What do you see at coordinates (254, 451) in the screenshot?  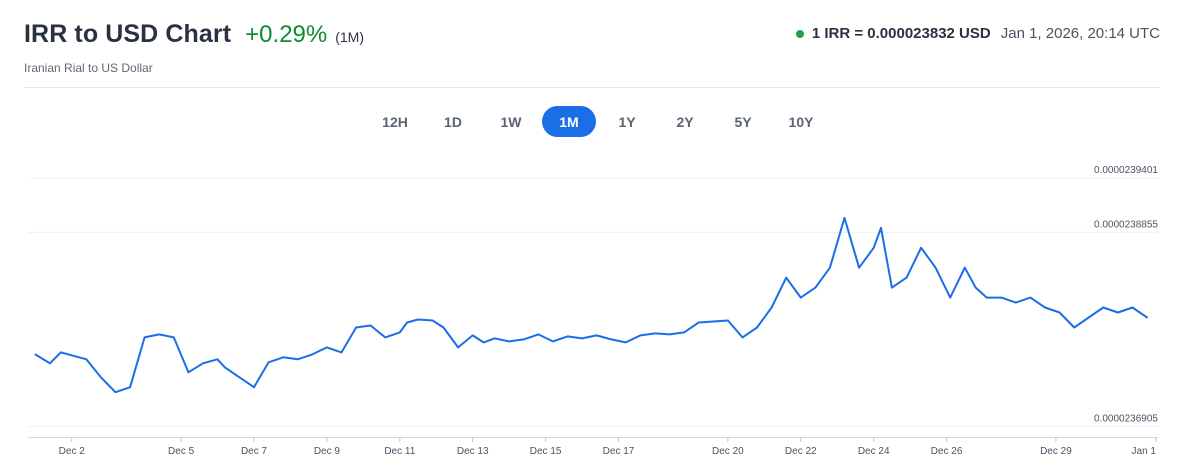 I see `x-tick-label: Dec 7` at bounding box center [254, 451].